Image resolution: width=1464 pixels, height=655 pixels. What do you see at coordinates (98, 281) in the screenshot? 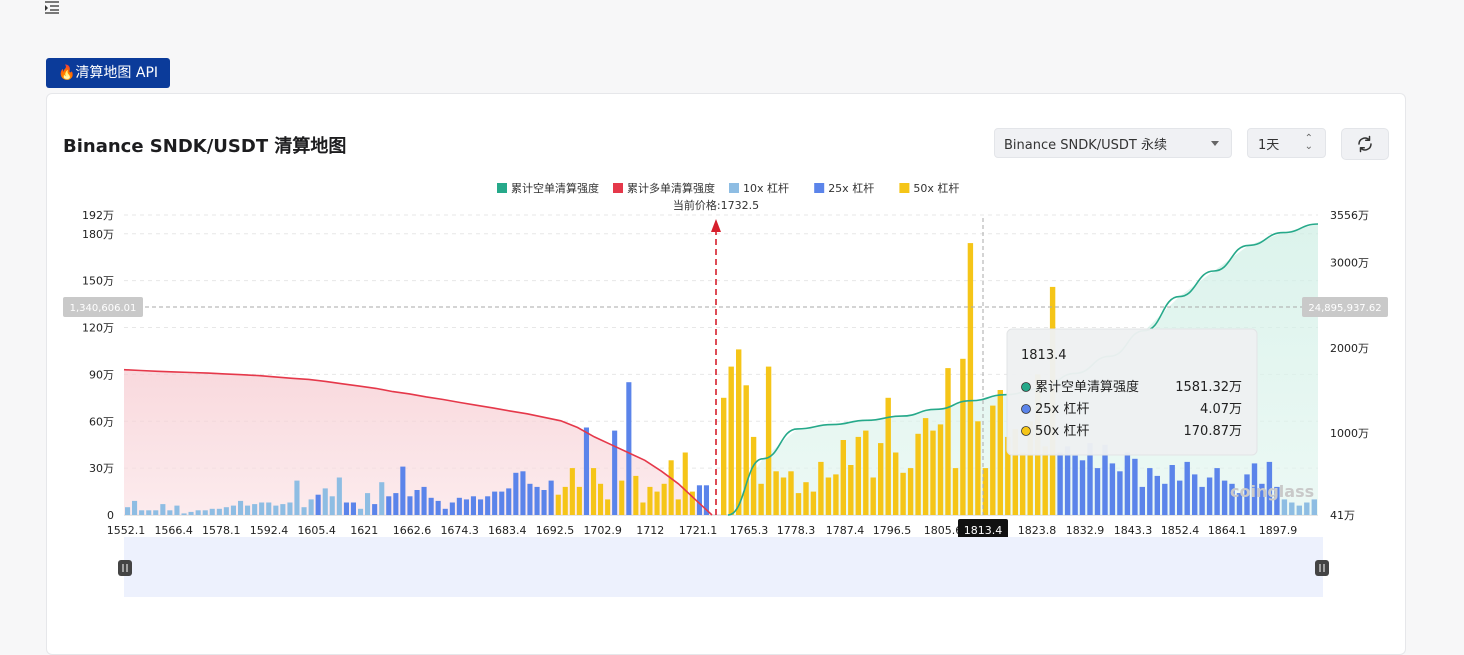
I see `left-axis-tick: 150万` at bounding box center [98, 281].